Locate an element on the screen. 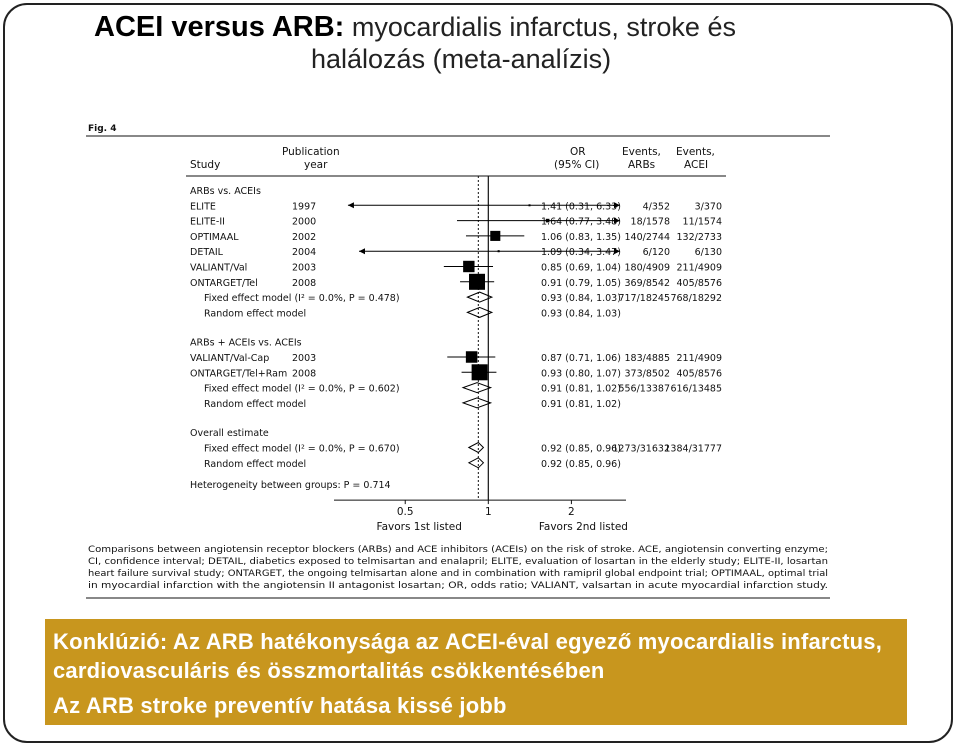  section-label: Overall estimate is located at coordinates (229, 433).